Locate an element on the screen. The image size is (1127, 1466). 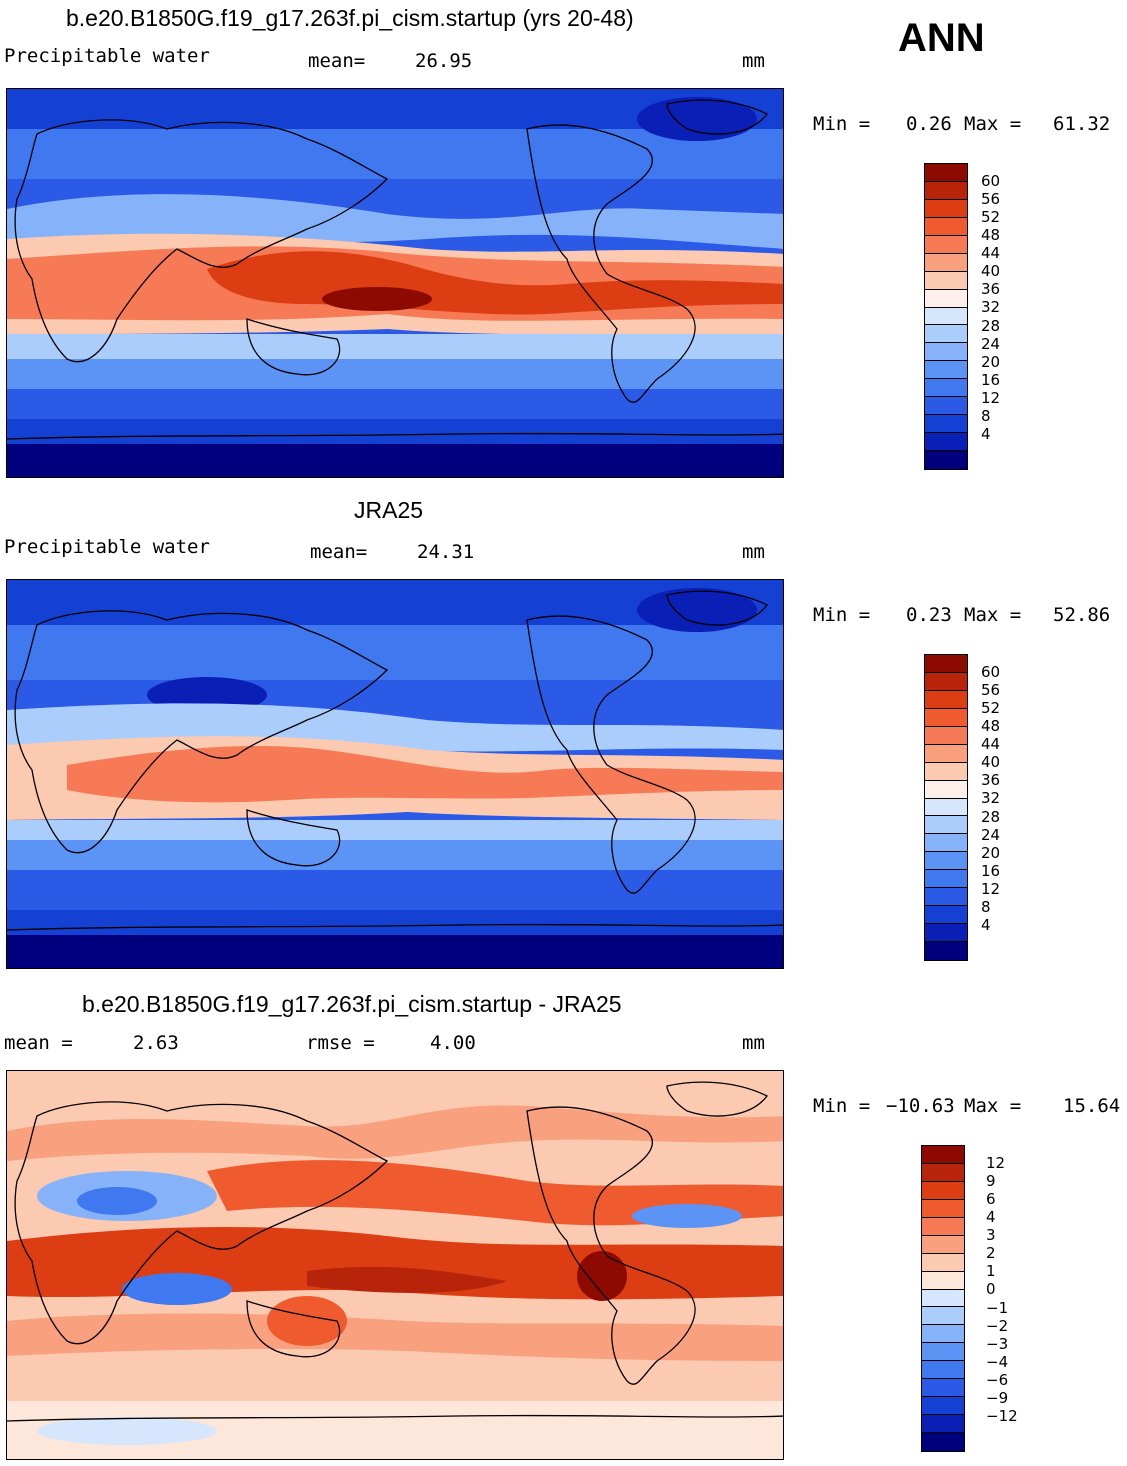
panel2-colorbar-labels: 60 56 52 48 44 40 36 32 28 24 20 16 12 8 4 is located at coordinates (1011, 807).